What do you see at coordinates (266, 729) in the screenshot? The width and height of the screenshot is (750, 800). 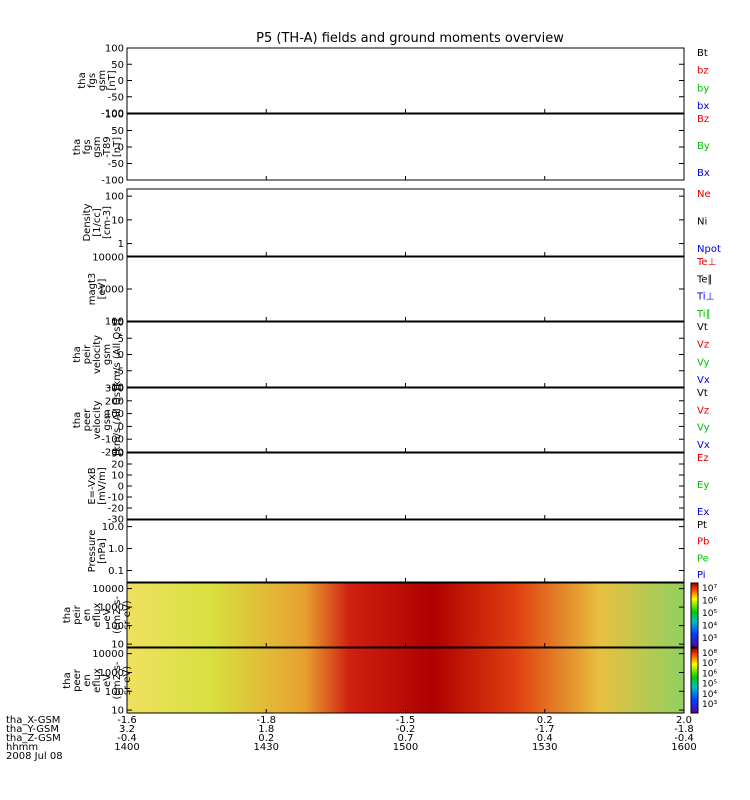 I see `x-tick-label: 1.8` at bounding box center [266, 729].